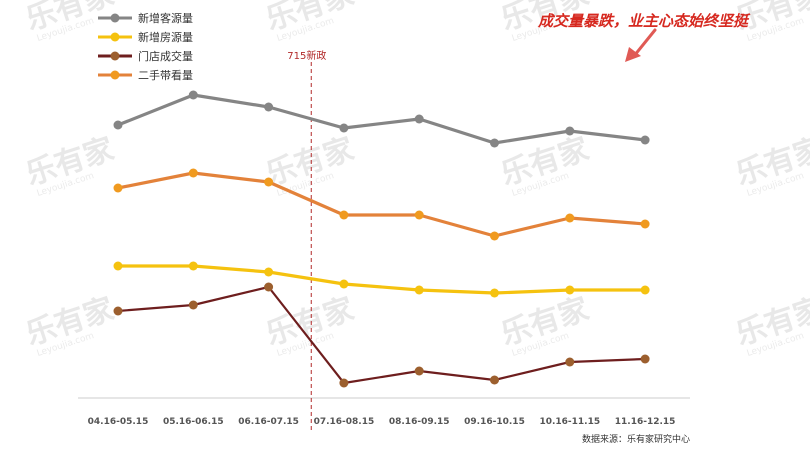 The height and width of the screenshot is (461, 810). Describe the element at coordinates (645, 422) in the screenshot. I see `x-tick-label: 11.16-12.15` at that location.